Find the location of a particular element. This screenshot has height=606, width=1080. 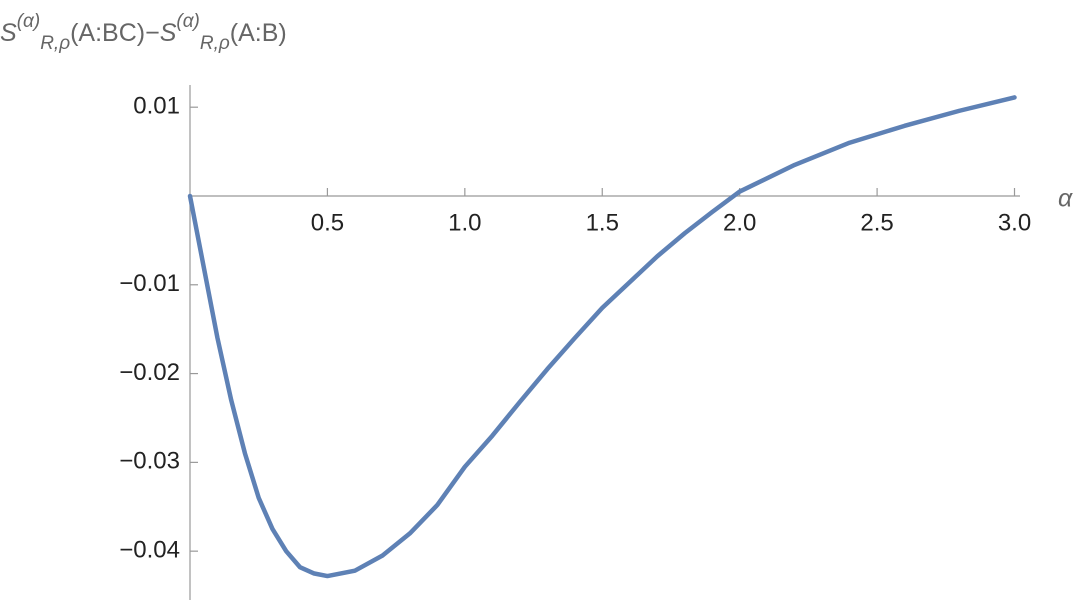

x-axis-label: α is located at coordinates (1065, 199).